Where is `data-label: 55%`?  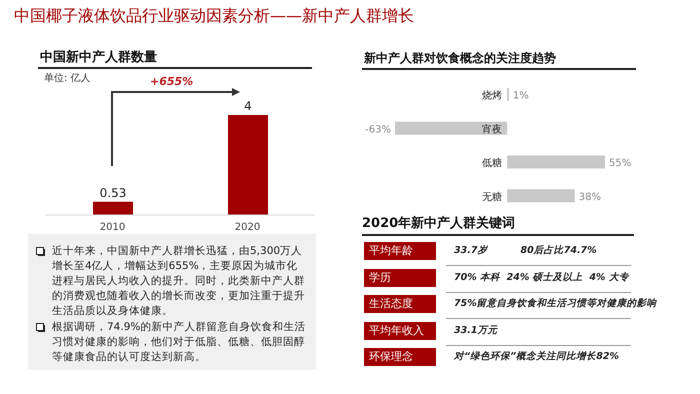
data-label: 55% is located at coordinates (620, 163).